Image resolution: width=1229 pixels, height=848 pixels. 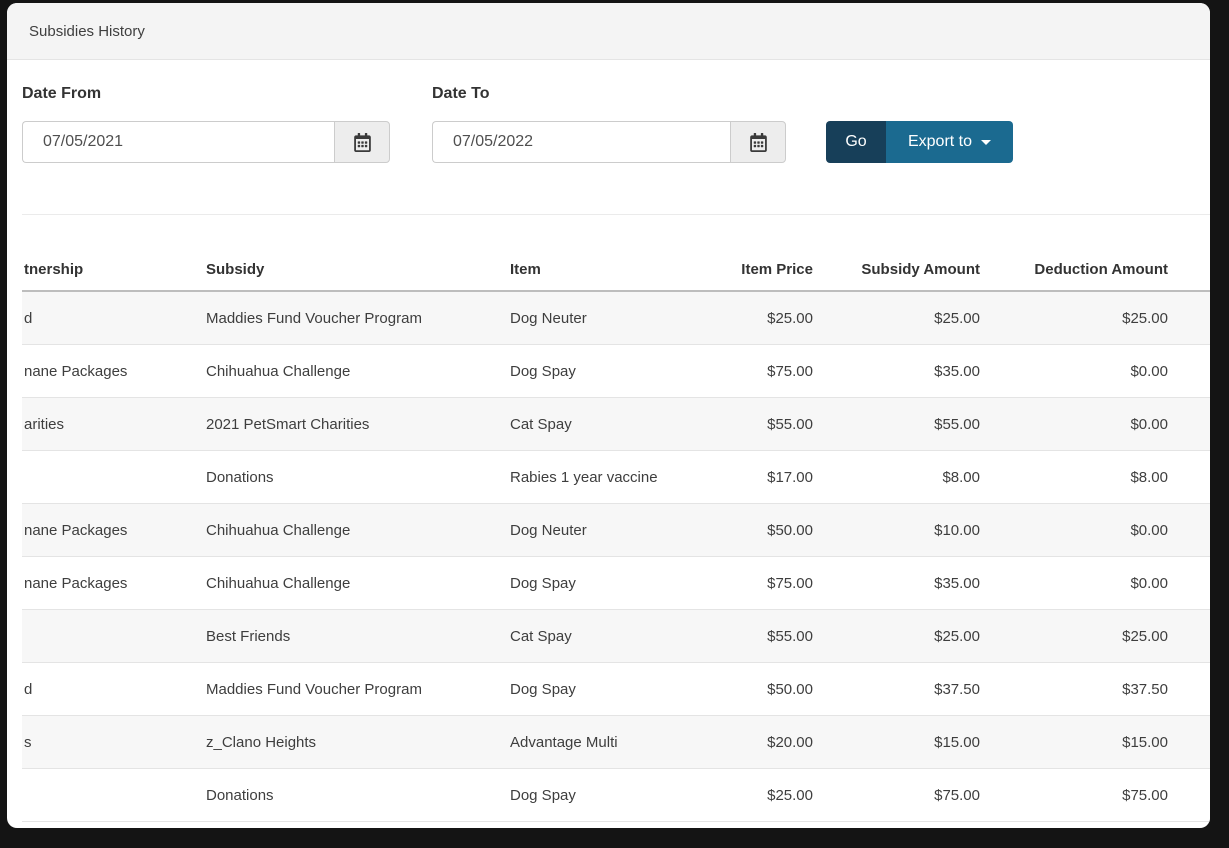 I want to click on date-to-label: Date To, so click(x=461, y=93).